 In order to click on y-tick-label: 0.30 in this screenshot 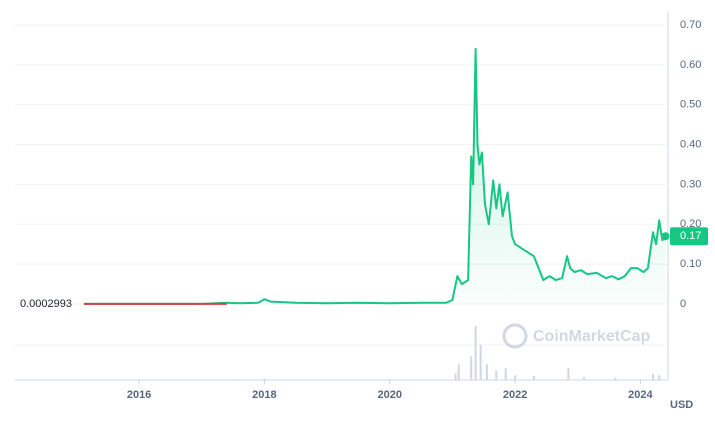, I will do `click(690, 184)`.